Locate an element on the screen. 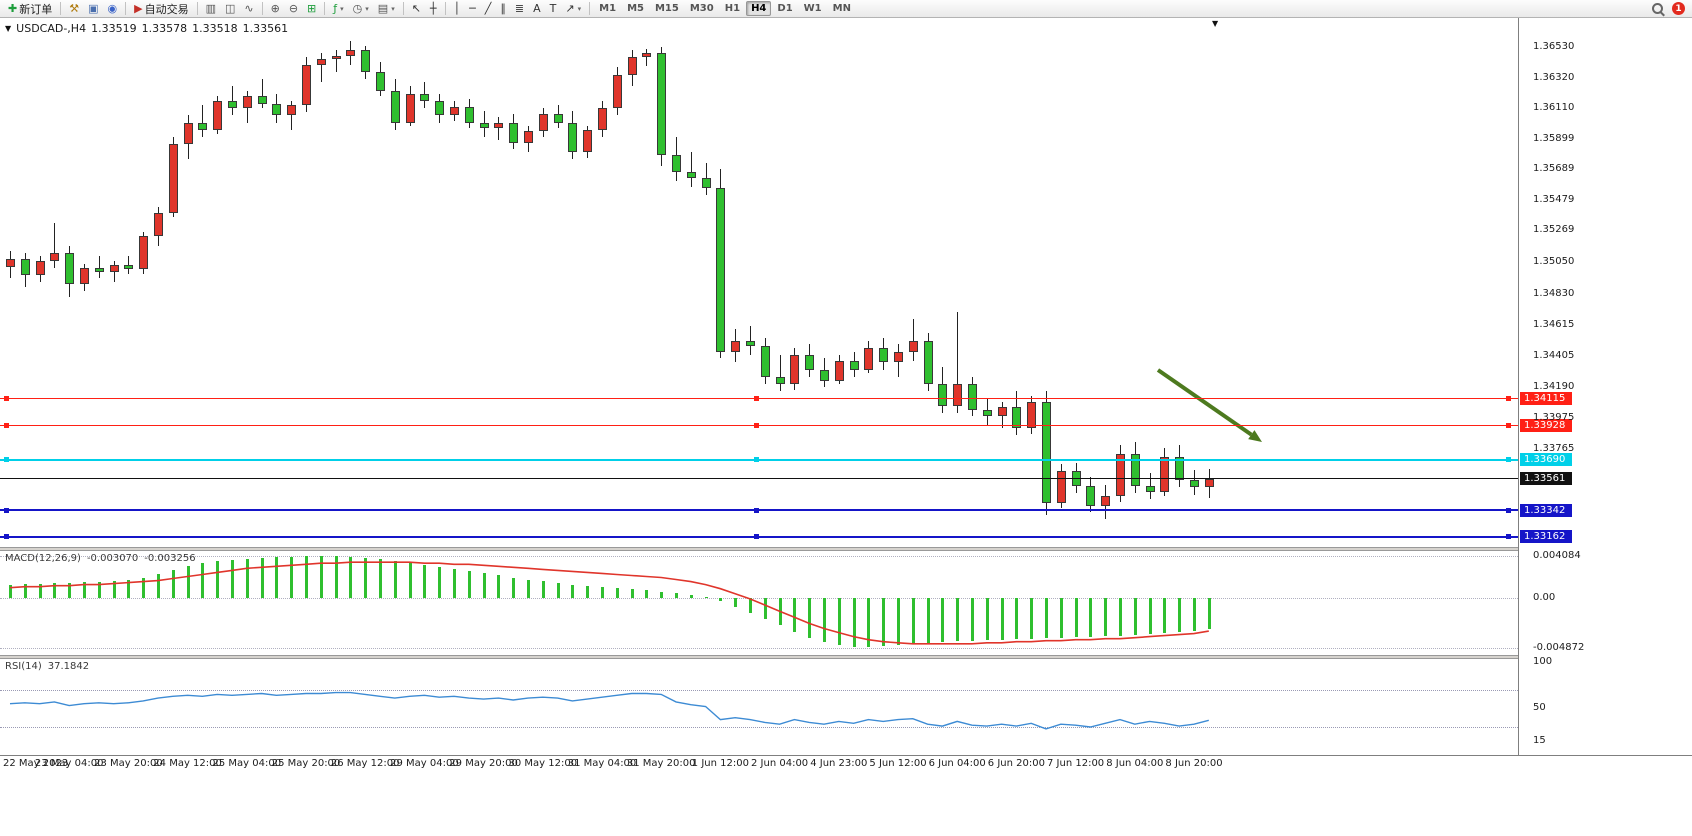 The height and width of the screenshot is (836, 1692). tf-button-mn: MN is located at coordinates (841, 8).